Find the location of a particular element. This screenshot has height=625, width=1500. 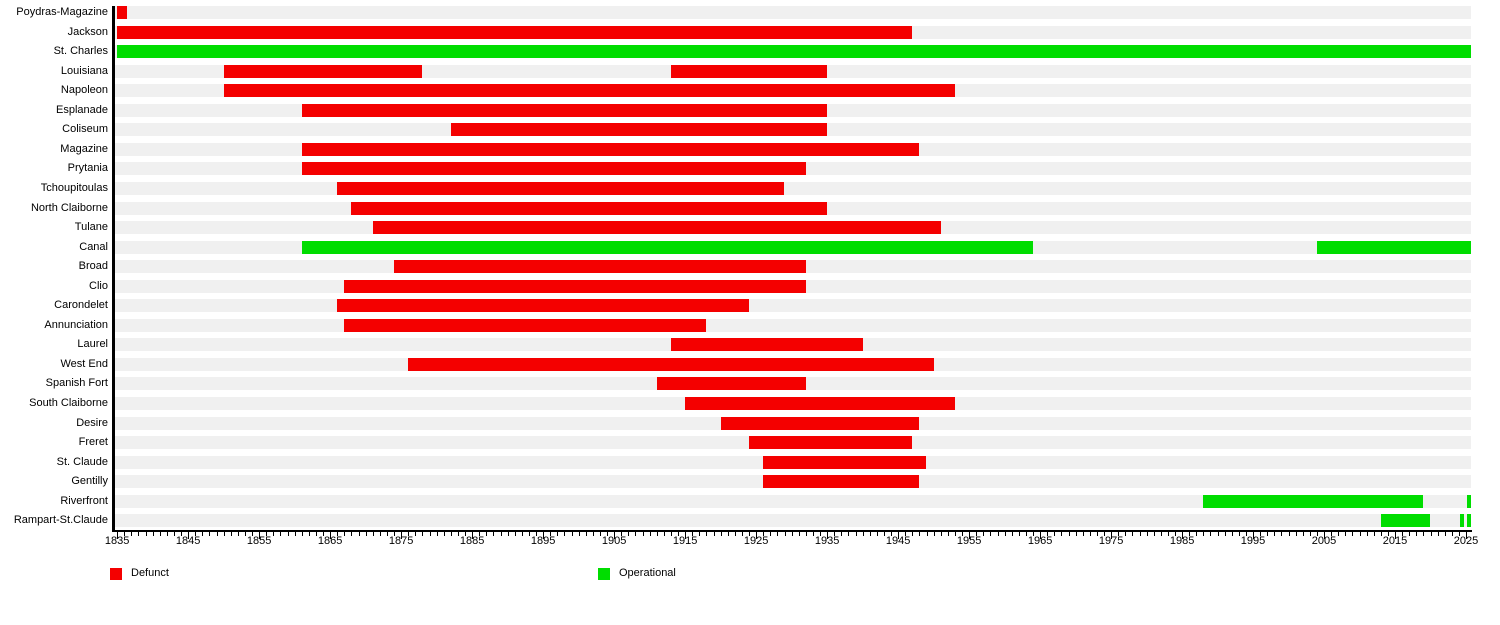

row-label: Tulane is located at coordinates (91, 227).